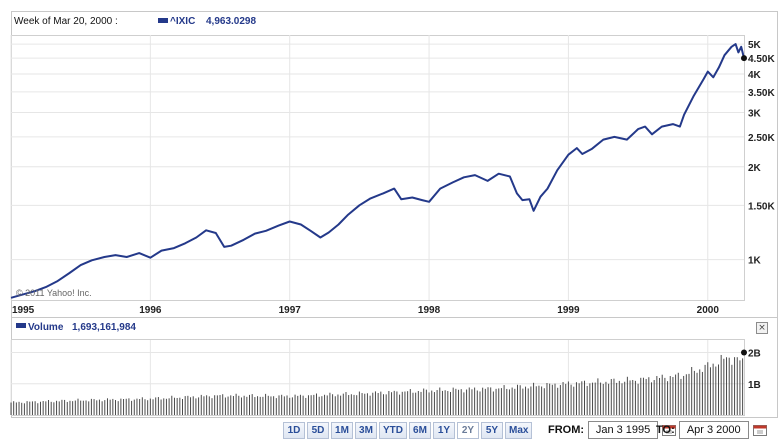 This screenshot has height=447, width=779. I want to click on range-button-2y: 2Y, so click(468, 430).